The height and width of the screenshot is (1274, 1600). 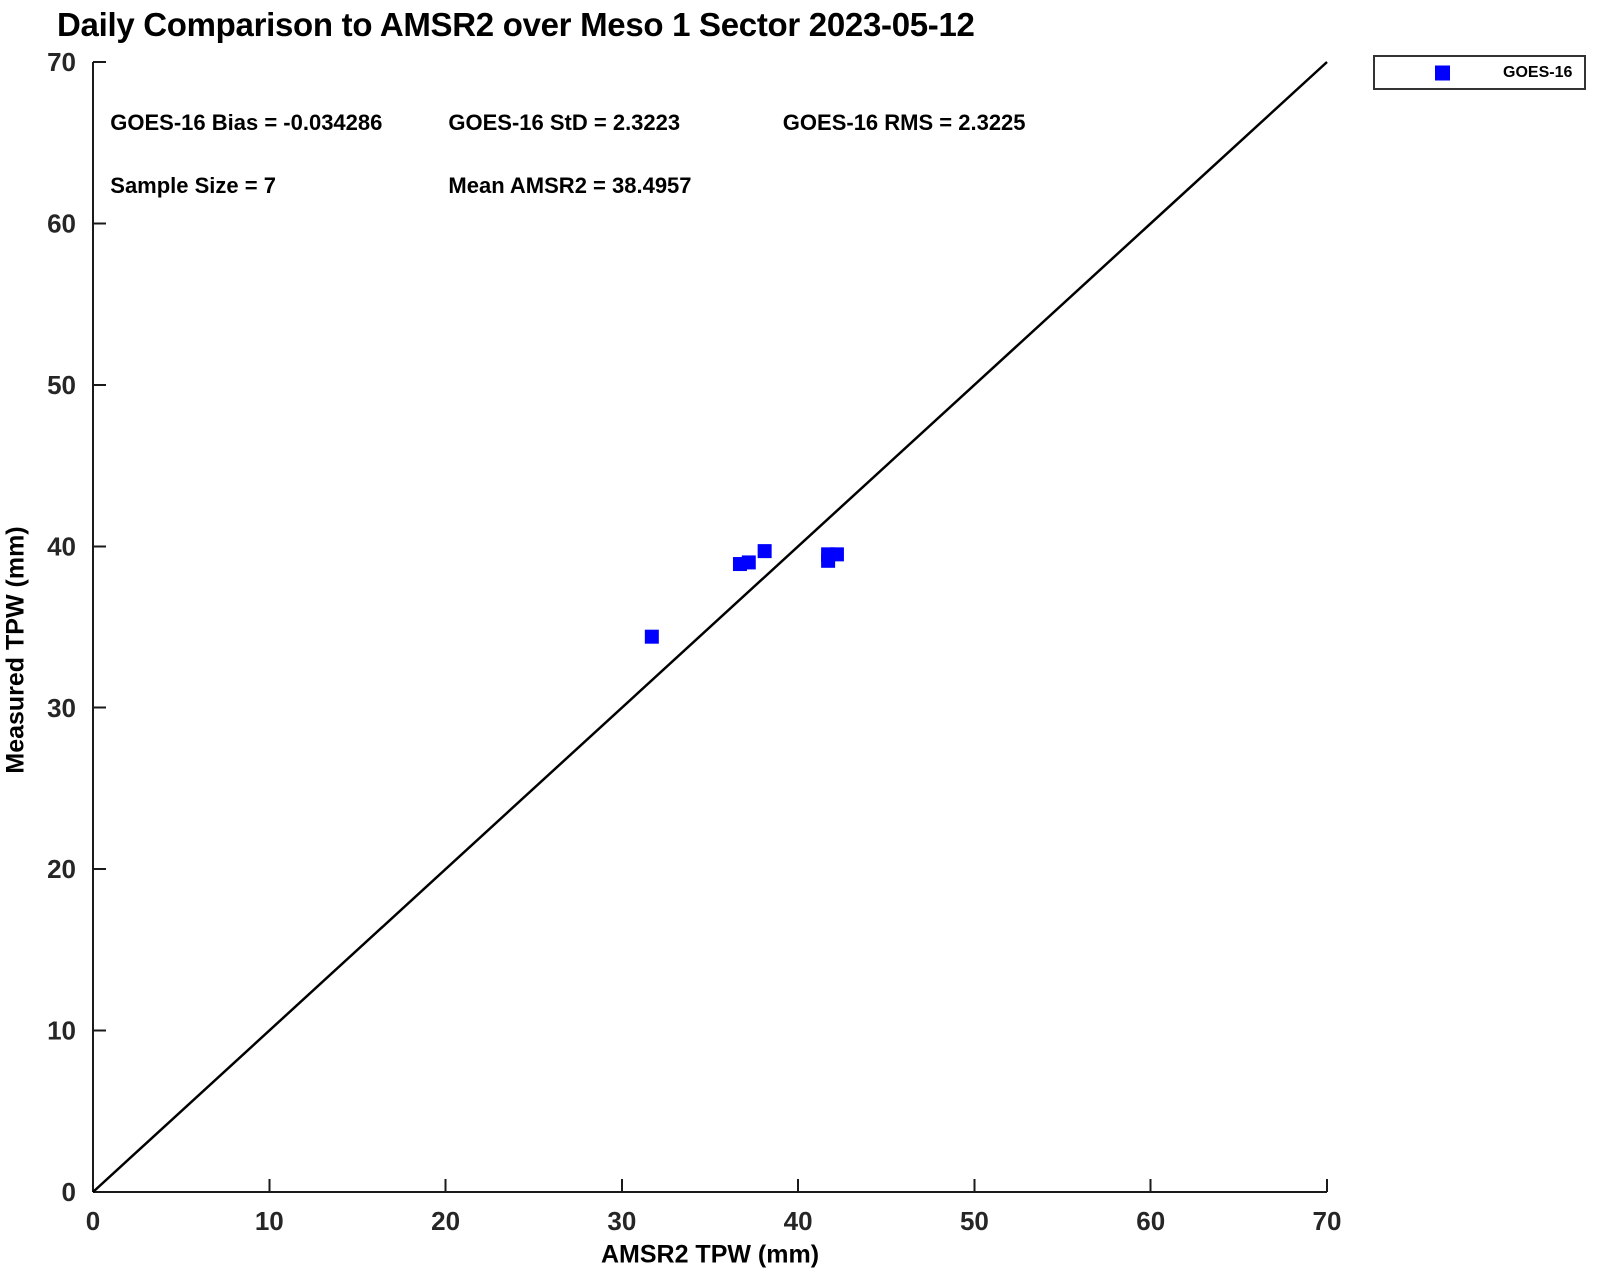 What do you see at coordinates (61, 869) in the screenshot?
I see `y-tick-label: 20` at bounding box center [61, 869].